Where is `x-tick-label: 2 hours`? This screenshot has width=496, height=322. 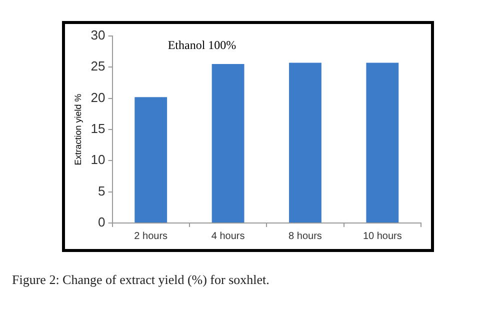 x-tick-label: 2 hours is located at coordinates (151, 236).